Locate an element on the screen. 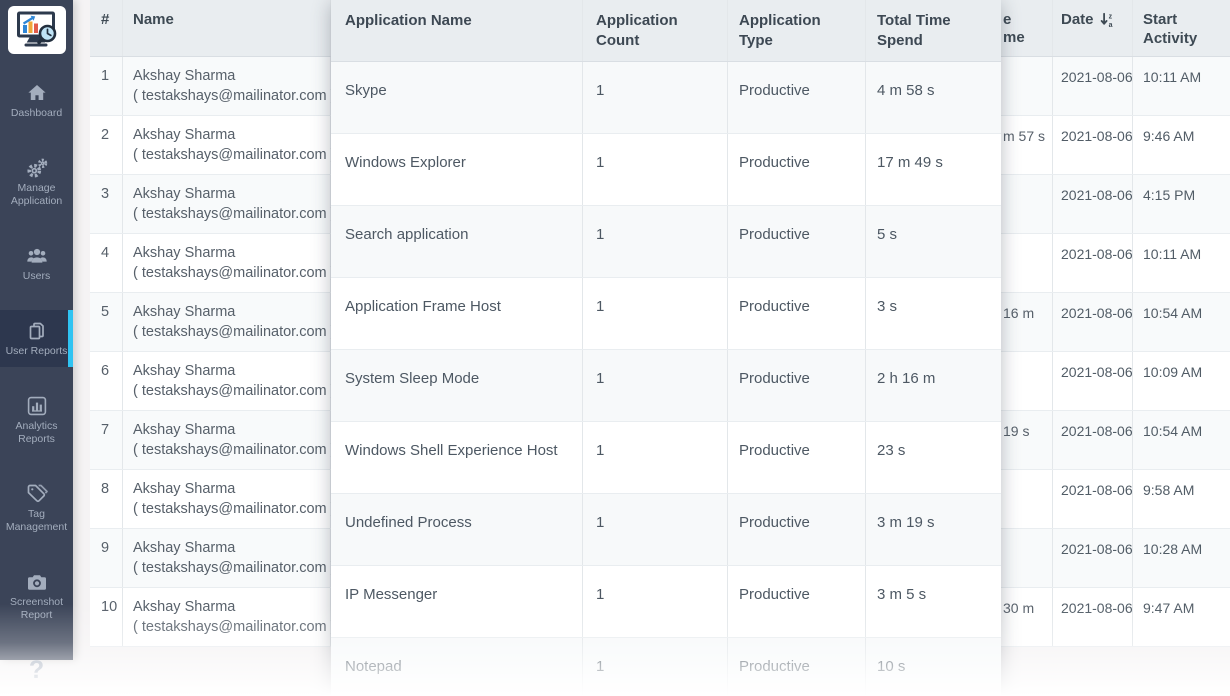 Image resolution: width=1230 pixels, height=696 pixels. reports-icon is located at coordinates (36, 331).